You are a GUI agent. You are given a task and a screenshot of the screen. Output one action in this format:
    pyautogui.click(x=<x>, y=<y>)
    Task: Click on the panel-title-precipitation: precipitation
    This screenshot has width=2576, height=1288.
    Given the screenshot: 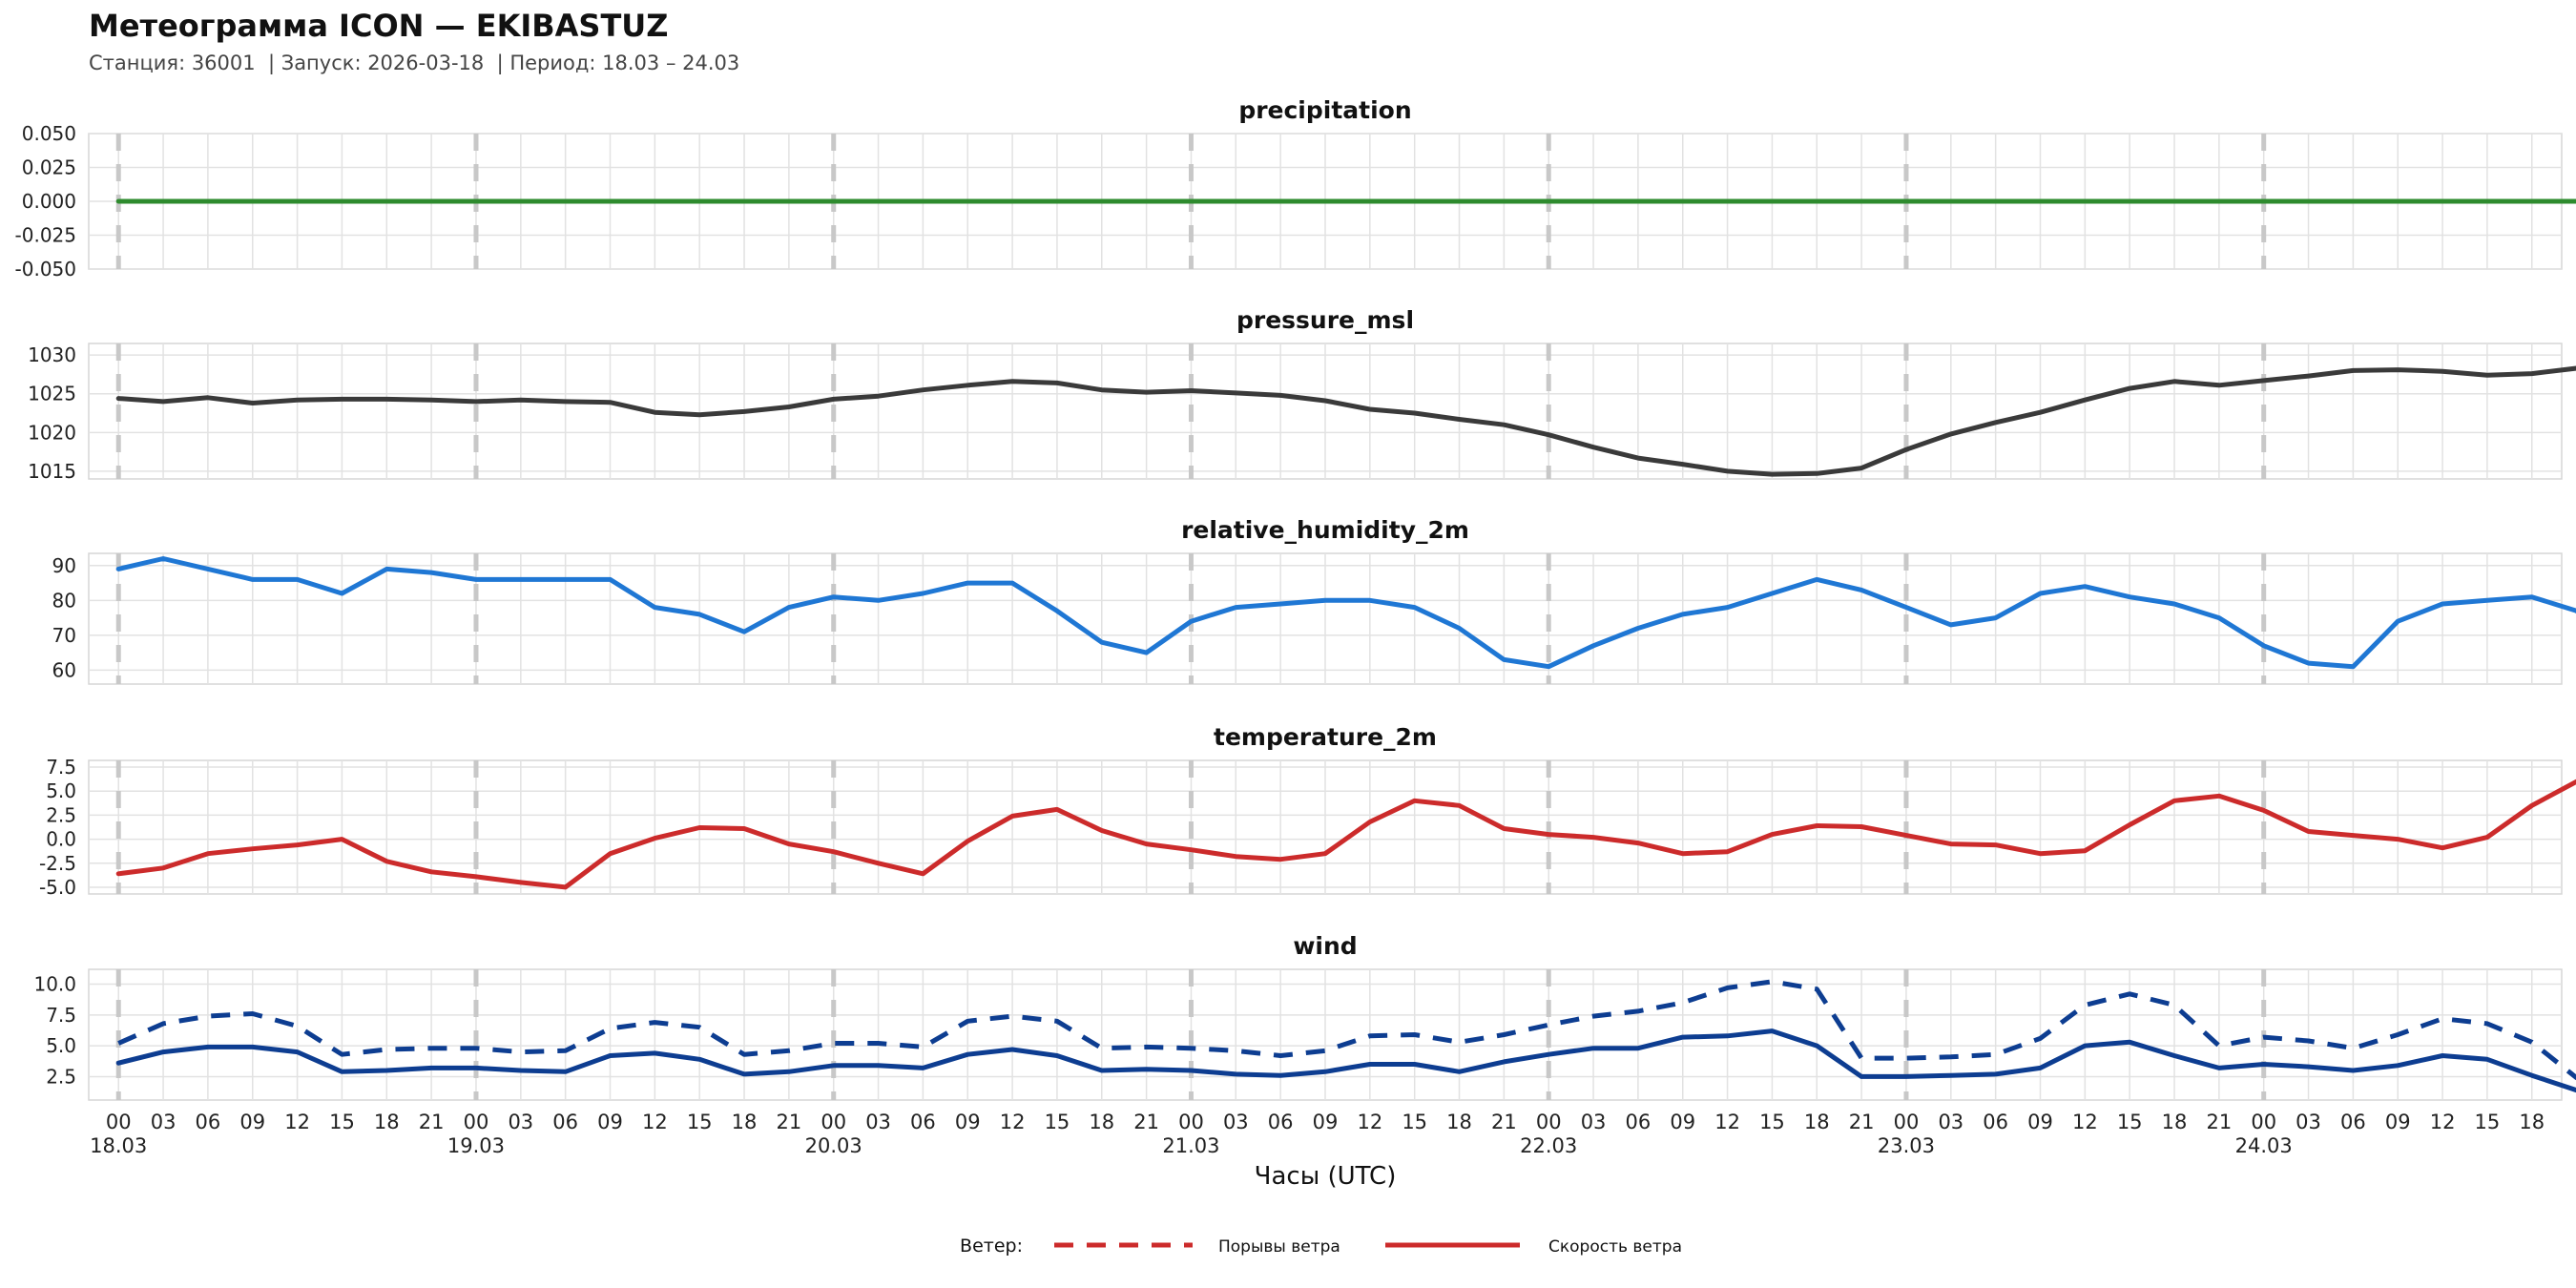 What is the action you would take?
    pyautogui.click(x=1324, y=110)
    